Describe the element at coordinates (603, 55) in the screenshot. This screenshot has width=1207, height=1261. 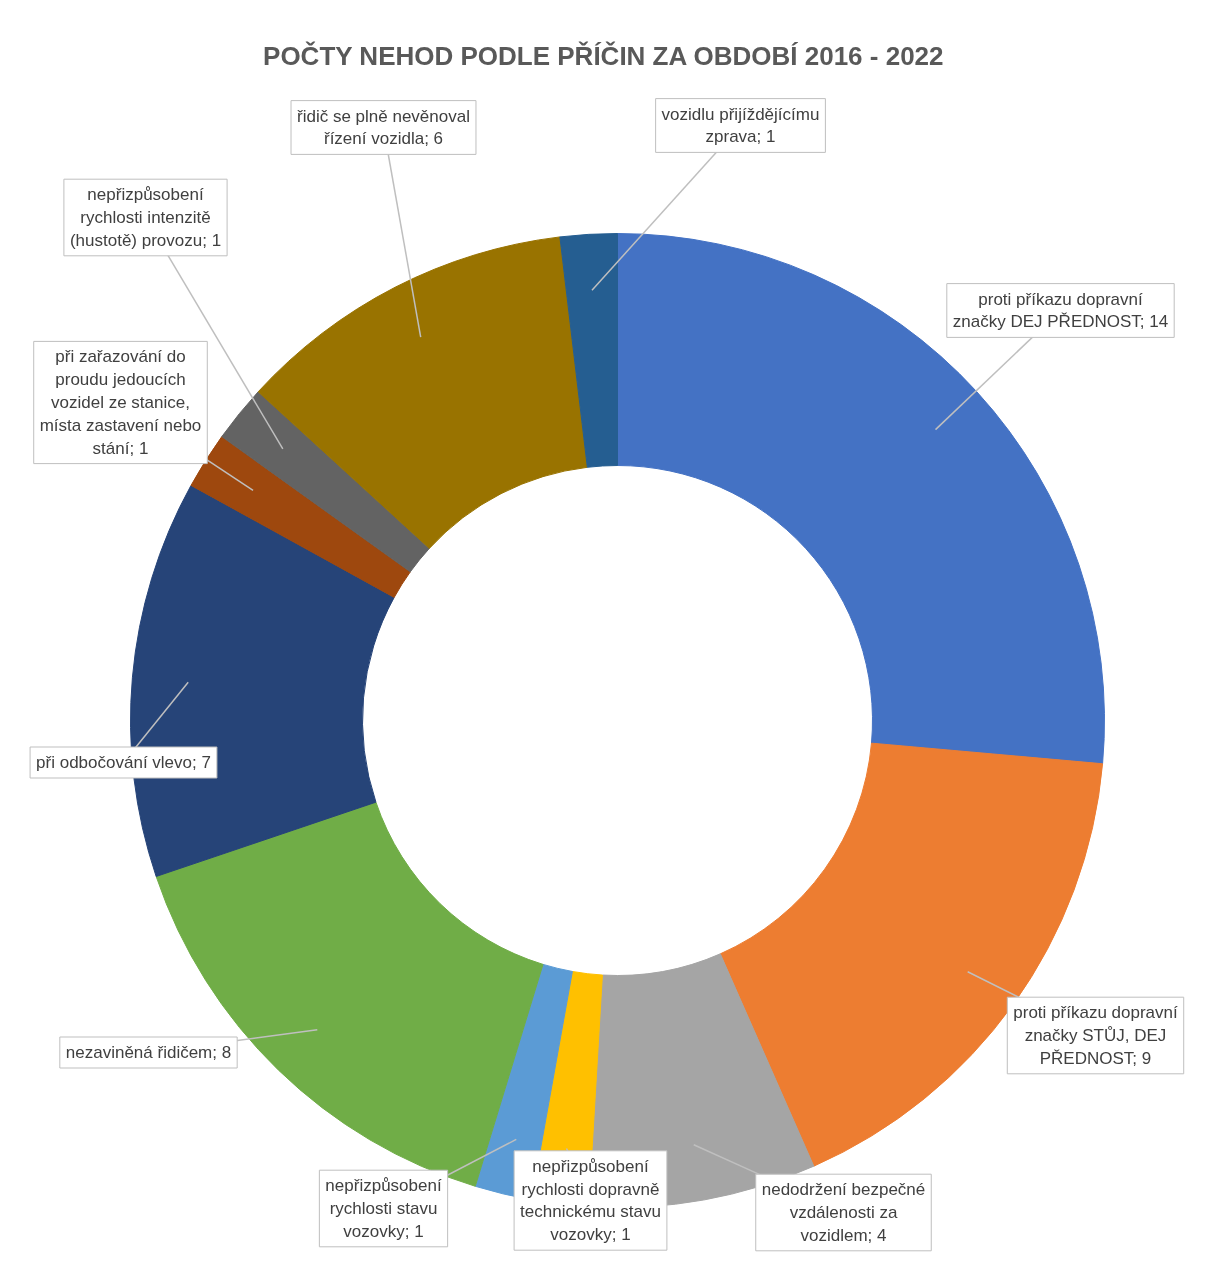
I see `chart-title: POČTY NEHOD PODLE PŘÍČIN ZA OBDOBÍ 2016 - 2022` at that location.